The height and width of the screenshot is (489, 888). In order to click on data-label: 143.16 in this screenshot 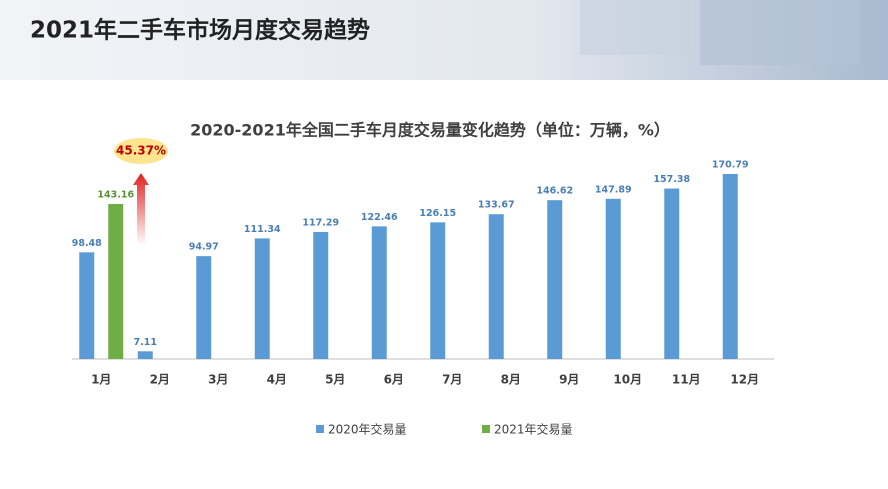, I will do `click(115, 194)`.